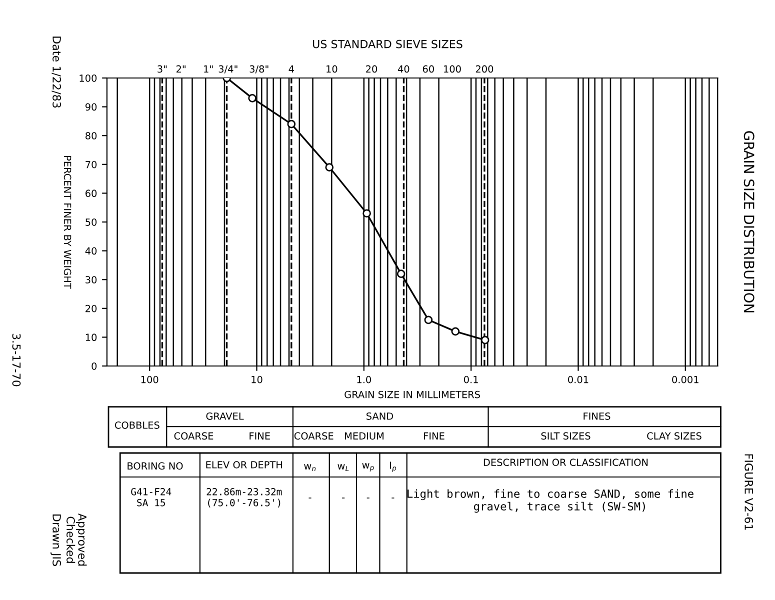  I want to click on text: SILT SIZES, so click(565, 436).